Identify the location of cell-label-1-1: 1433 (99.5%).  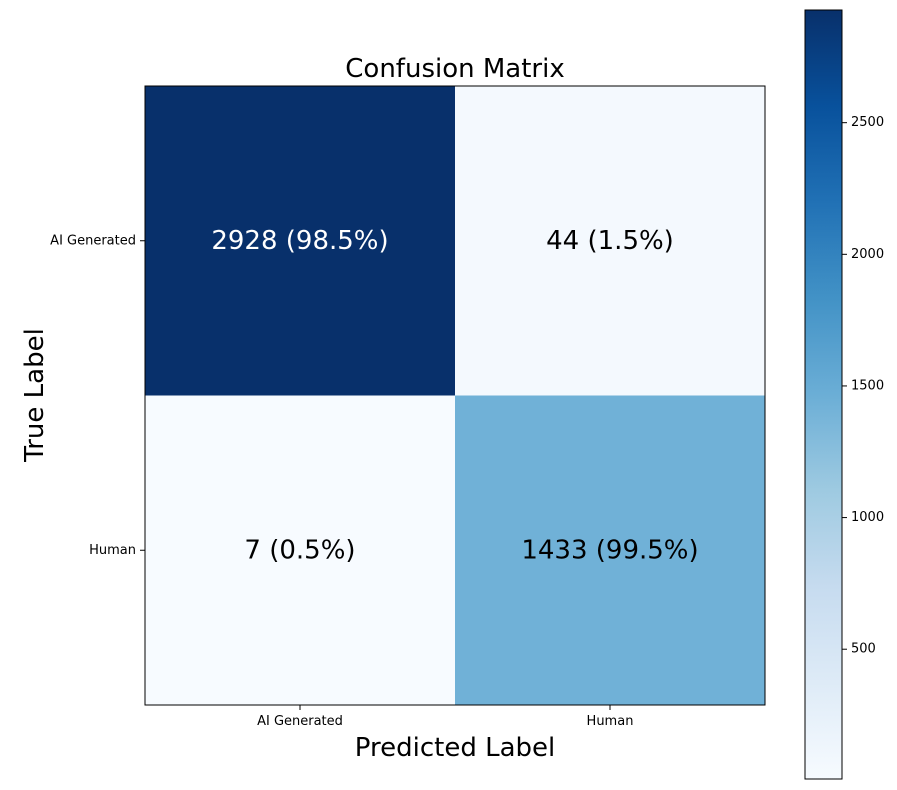
(609, 550).